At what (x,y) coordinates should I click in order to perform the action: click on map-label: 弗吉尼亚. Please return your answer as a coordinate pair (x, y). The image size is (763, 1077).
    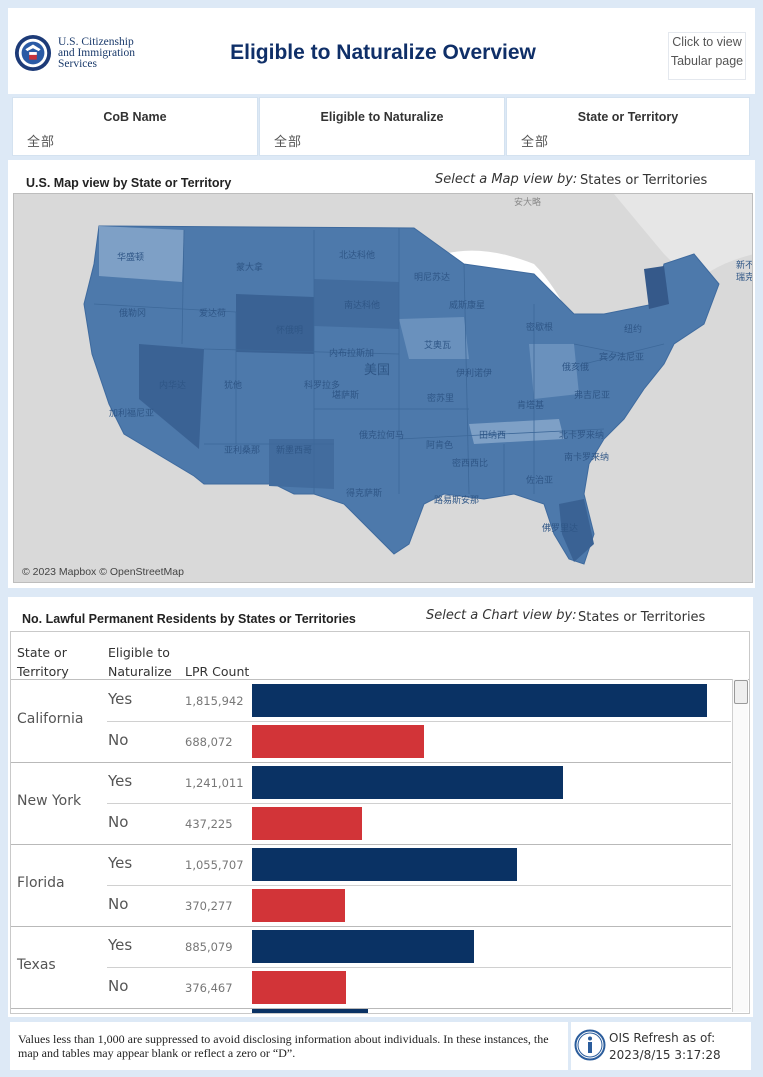
    Looking at the image, I should click on (592, 395).